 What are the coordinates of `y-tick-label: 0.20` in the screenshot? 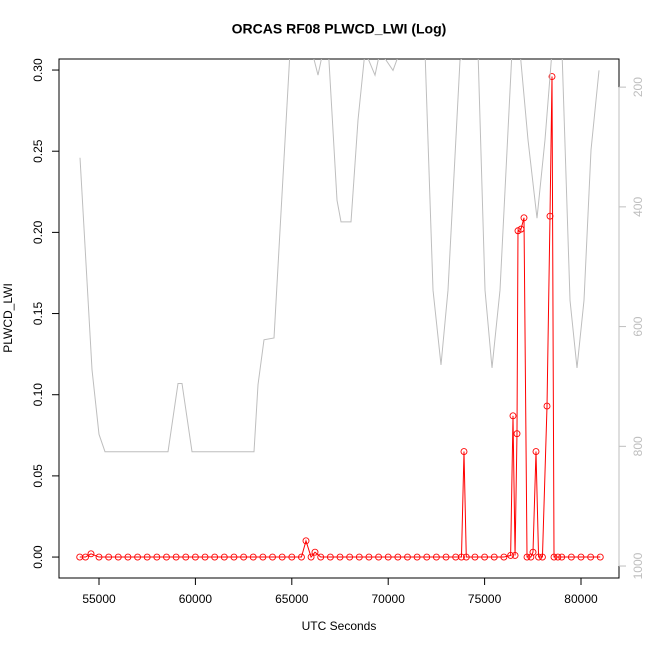 It's located at (38, 232).